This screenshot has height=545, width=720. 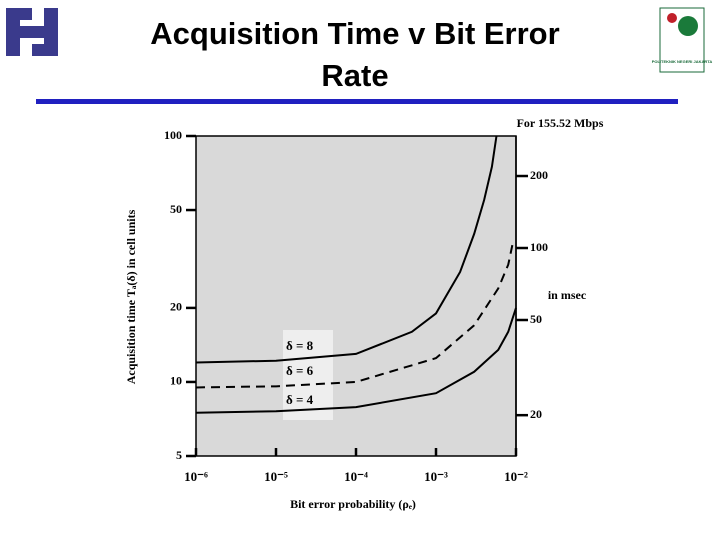 What do you see at coordinates (682, 61) in the screenshot?
I see `logo-text: POLITEKNIK NEGERI JAKARTA` at bounding box center [682, 61].